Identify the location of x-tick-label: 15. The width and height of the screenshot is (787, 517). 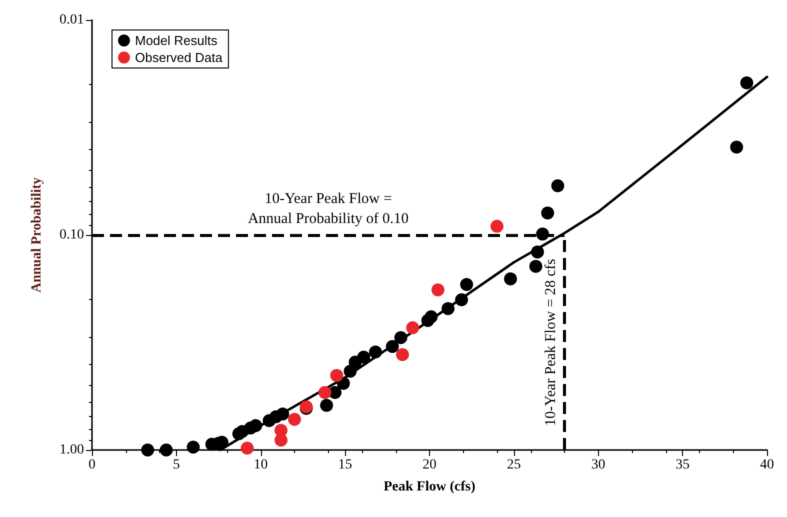
(345, 465).